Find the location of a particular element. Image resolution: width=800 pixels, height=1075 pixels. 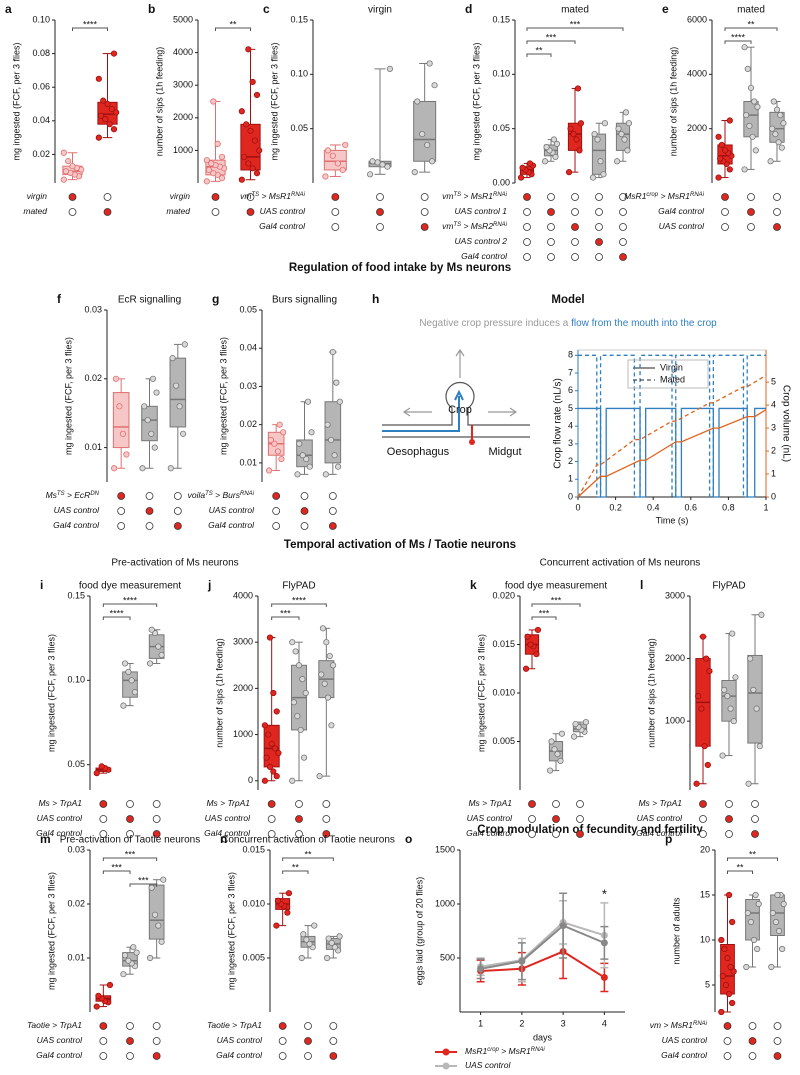

row-label: vm > MsR1RNAi is located at coordinates (679, 1025).